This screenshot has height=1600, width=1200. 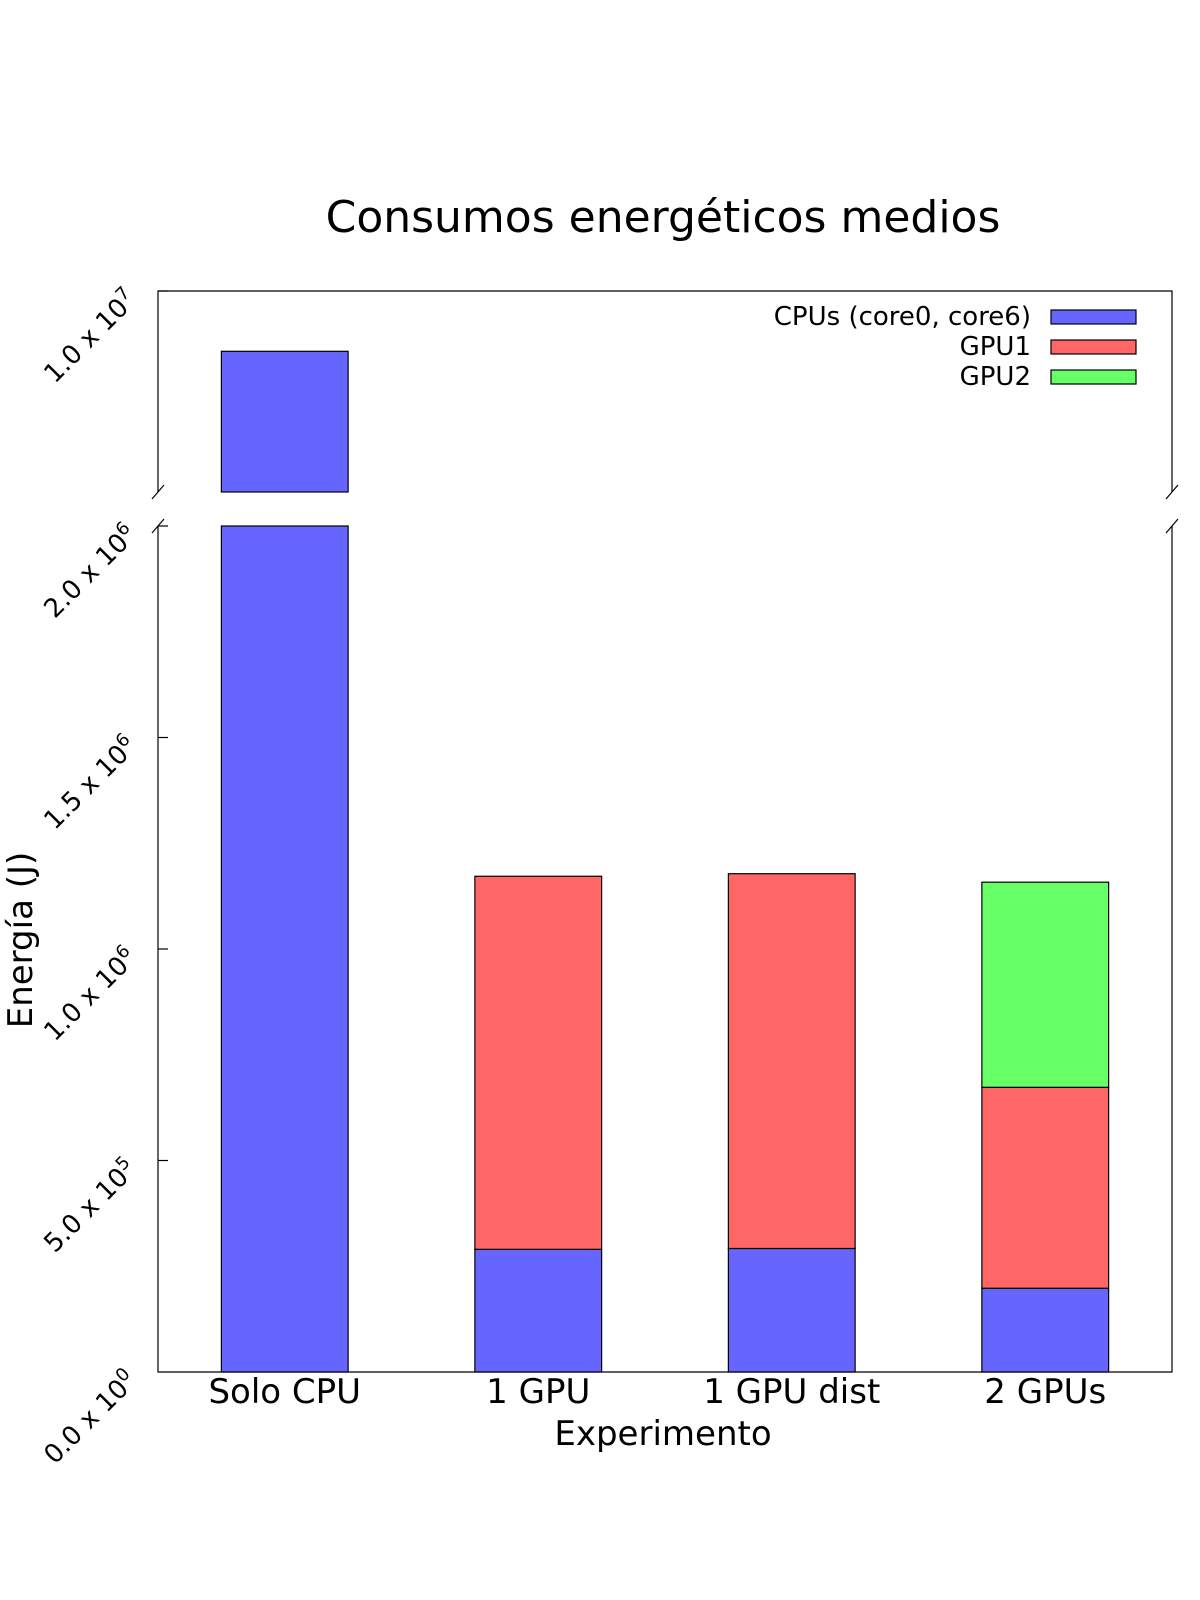 I want to click on y-tick-label: 1.0 x 107, so click(x=89, y=336).